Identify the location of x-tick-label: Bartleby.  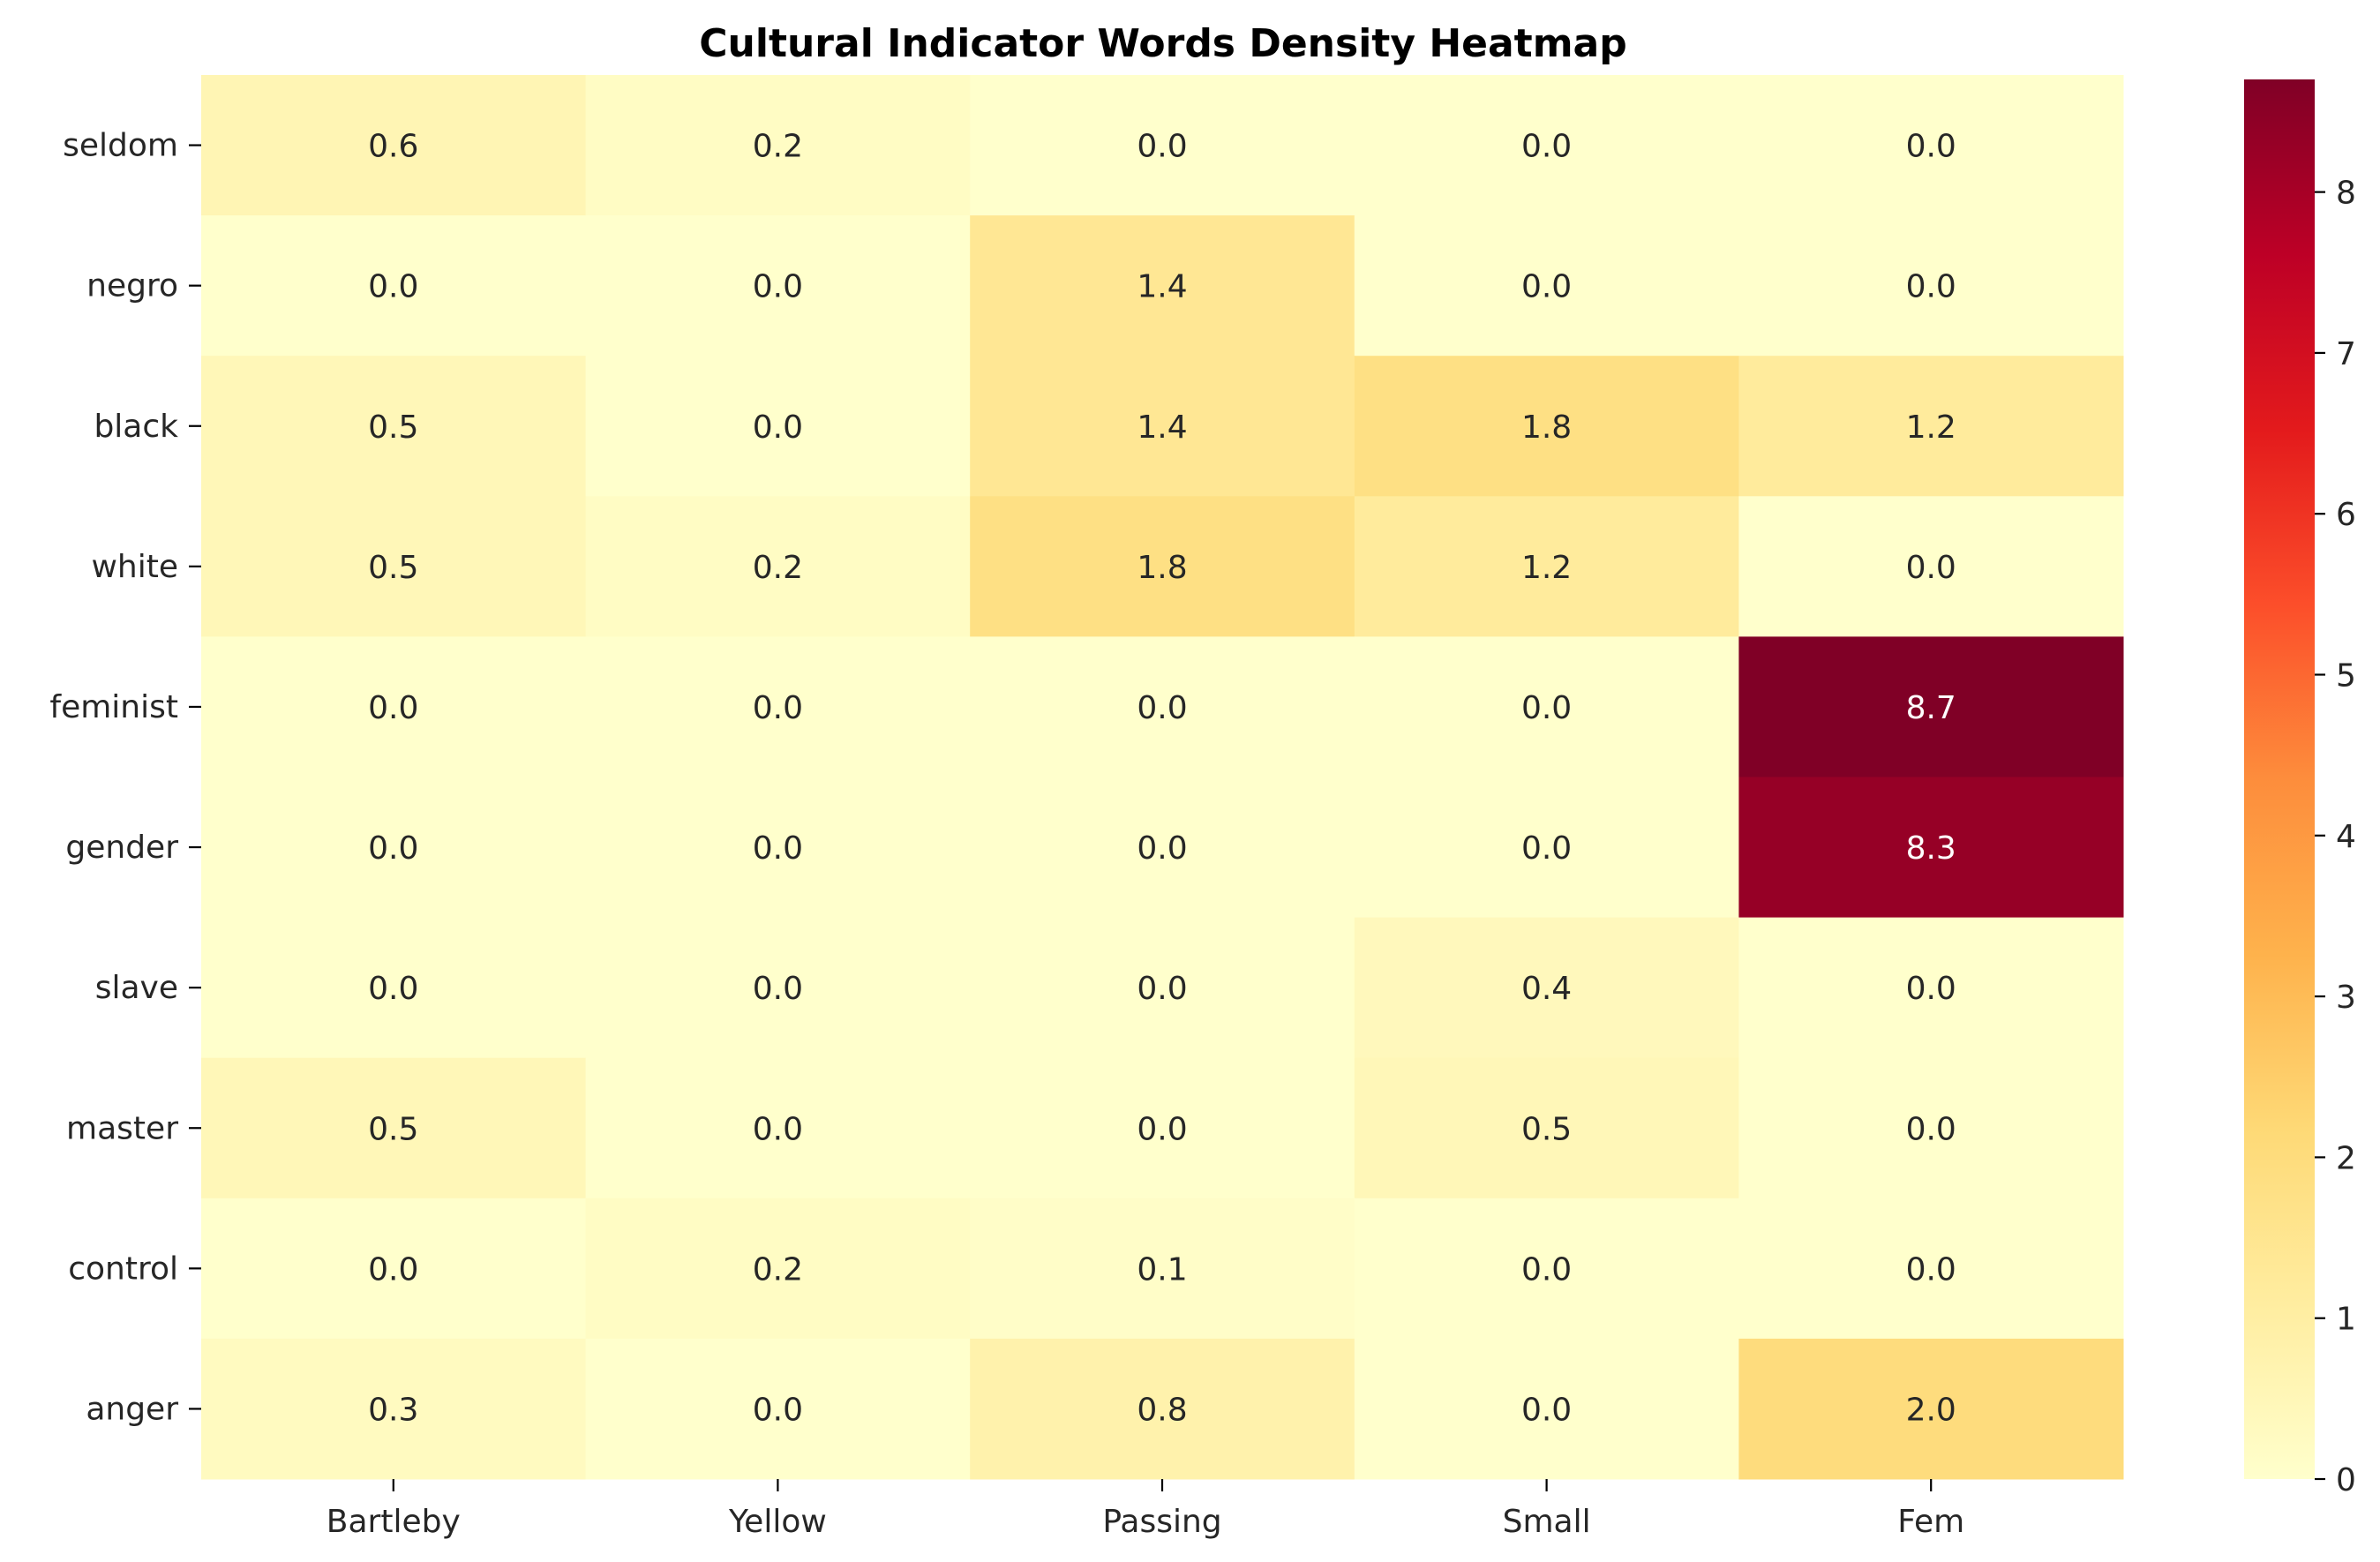
(394, 1522).